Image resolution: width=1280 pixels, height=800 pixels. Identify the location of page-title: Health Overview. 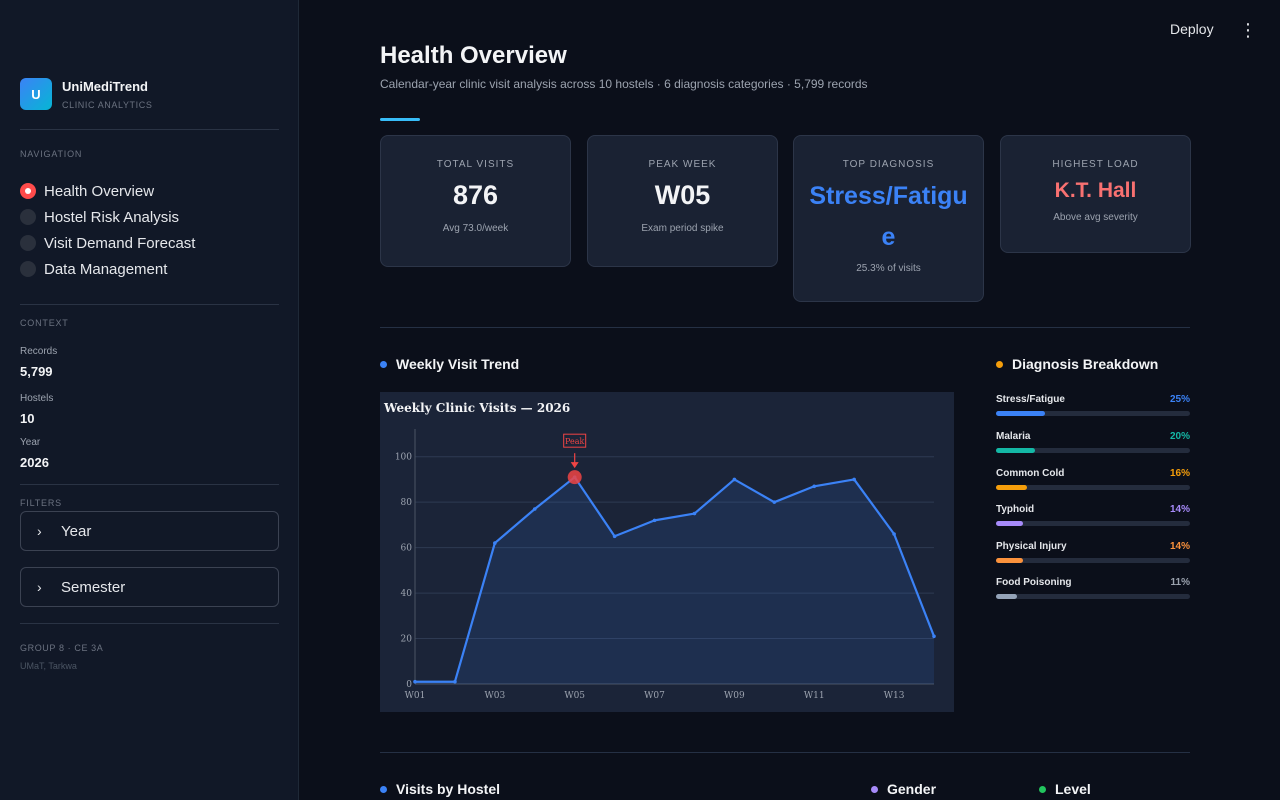
(473, 53).